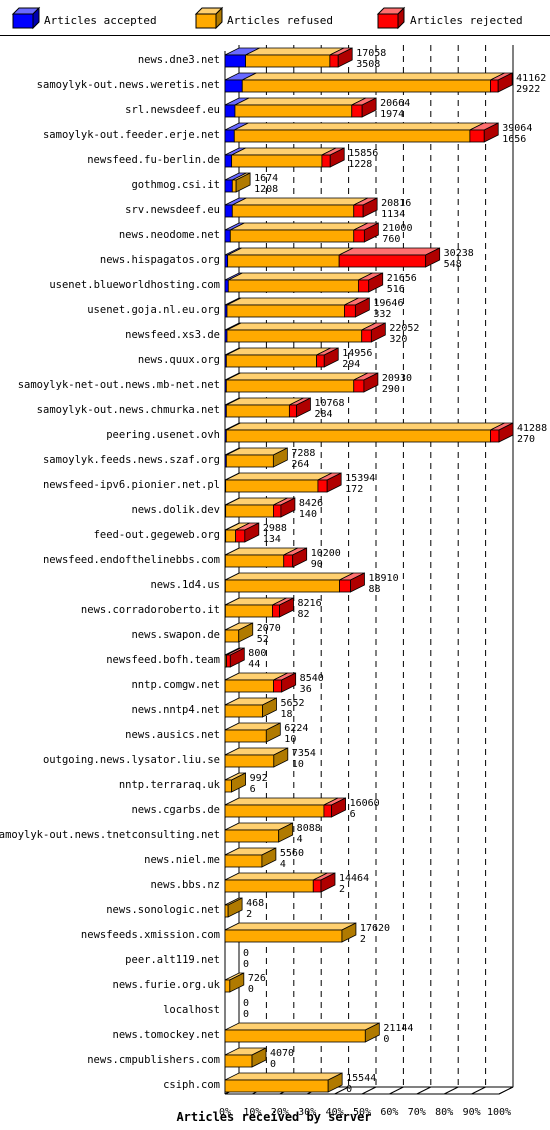 The height and width of the screenshot is (1130, 550). I want to click on value-label-second: 290, so click(391, 389).